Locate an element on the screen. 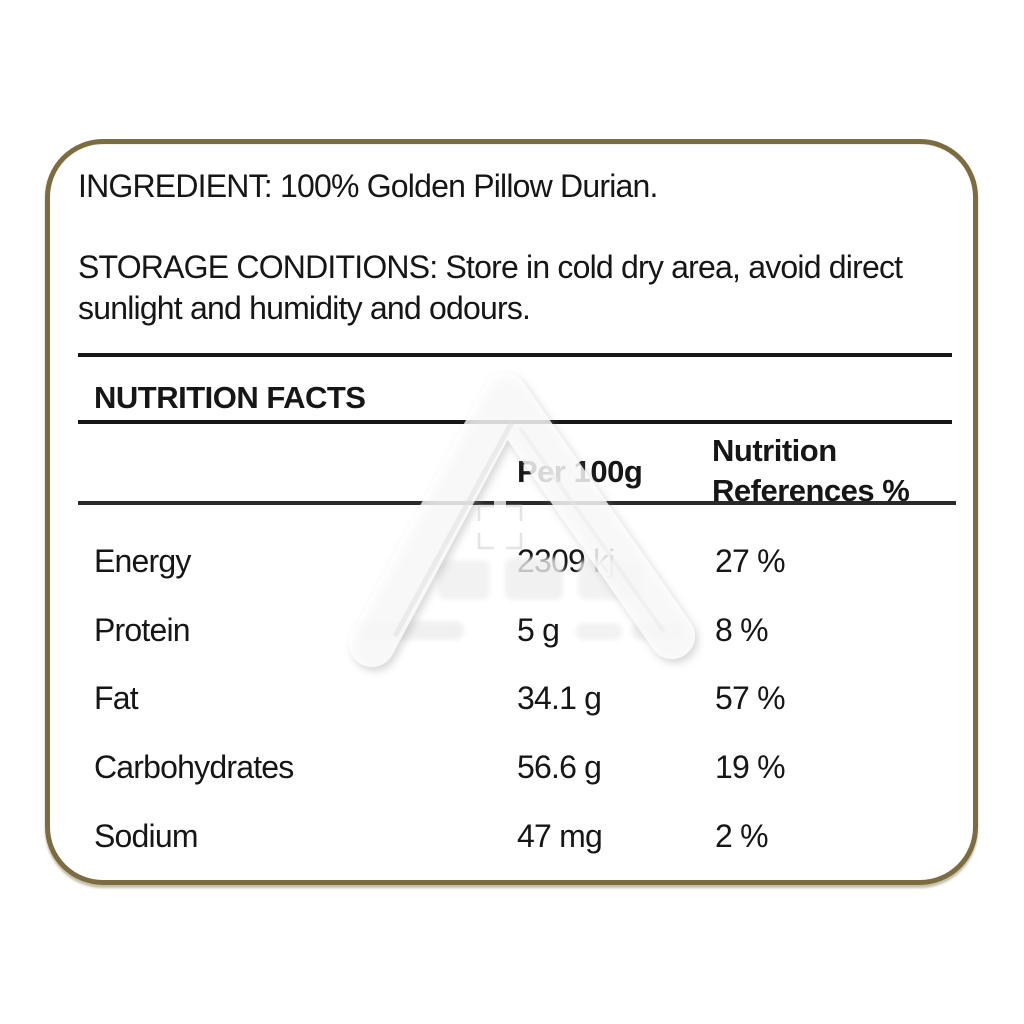 Image resolution: width=1024 pixels, height=1024 pixels. column-header-nutrition-references: Nutrition References % is located at coordinates (811, 470).